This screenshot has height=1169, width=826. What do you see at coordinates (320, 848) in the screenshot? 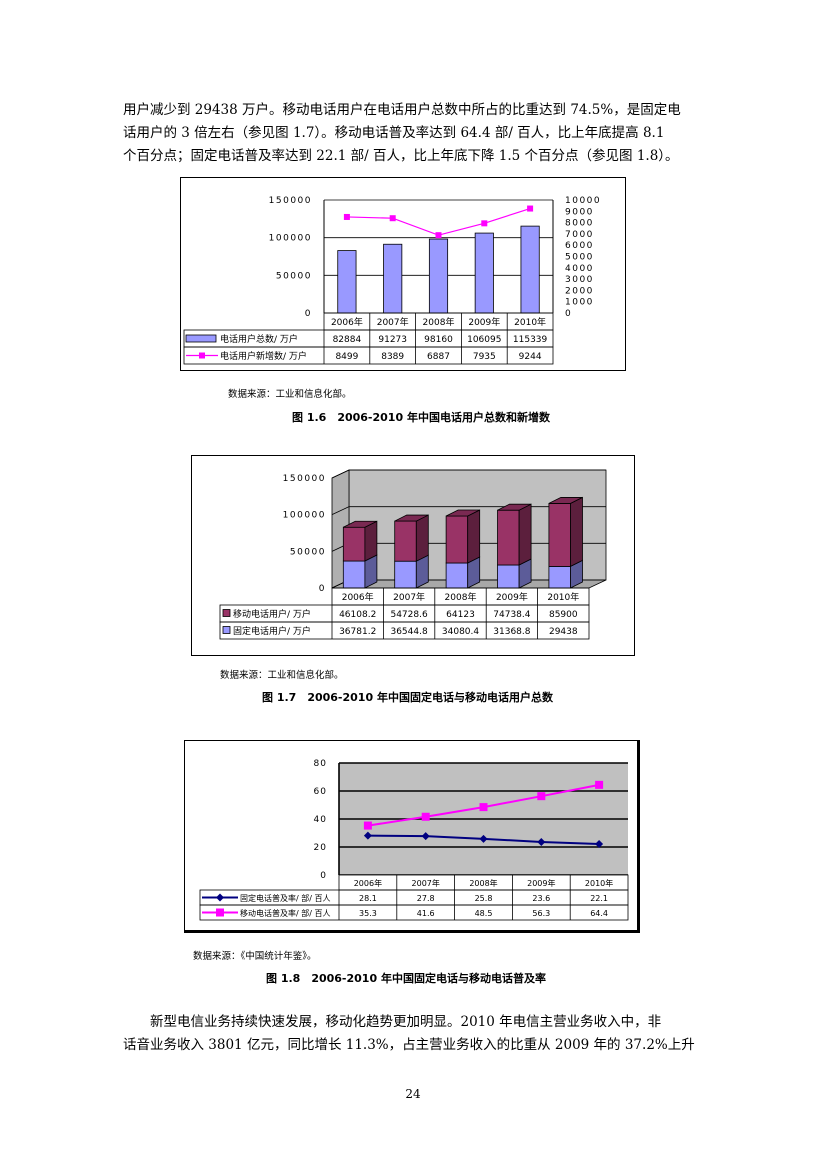
I see `y-axis-tick-label: 20` at bounding box center [320, 848].